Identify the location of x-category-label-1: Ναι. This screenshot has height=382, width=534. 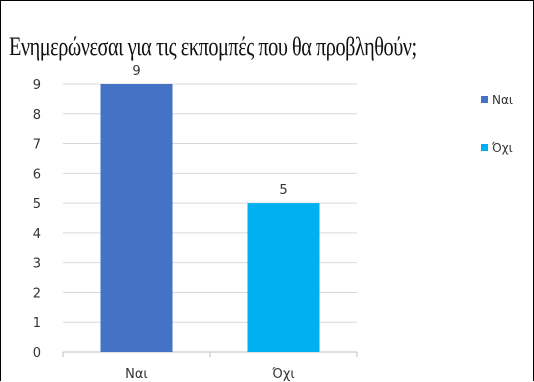
(136, 374).